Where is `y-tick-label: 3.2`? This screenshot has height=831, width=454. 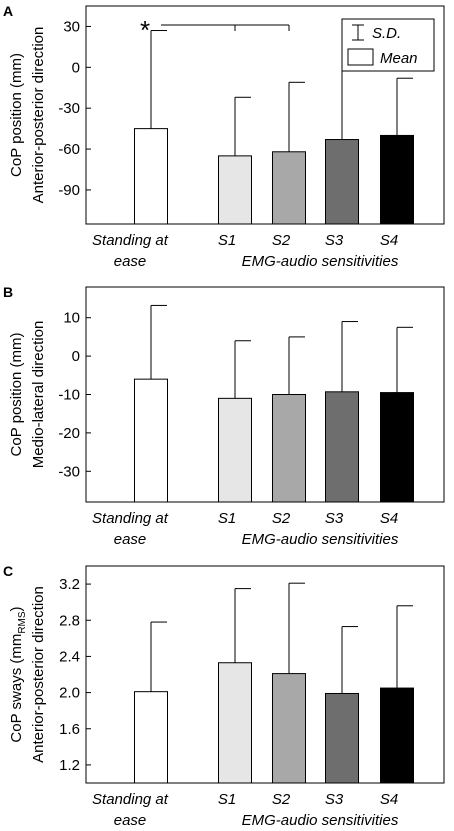 y-tick-label: 3.2 is located at coordinates (69, 584).